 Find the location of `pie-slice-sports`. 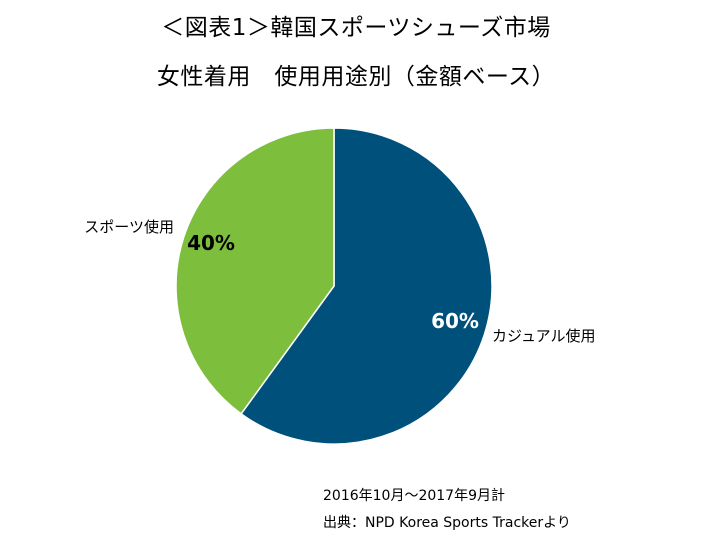

pie-slice-sports is located at coordinates (255, 271).